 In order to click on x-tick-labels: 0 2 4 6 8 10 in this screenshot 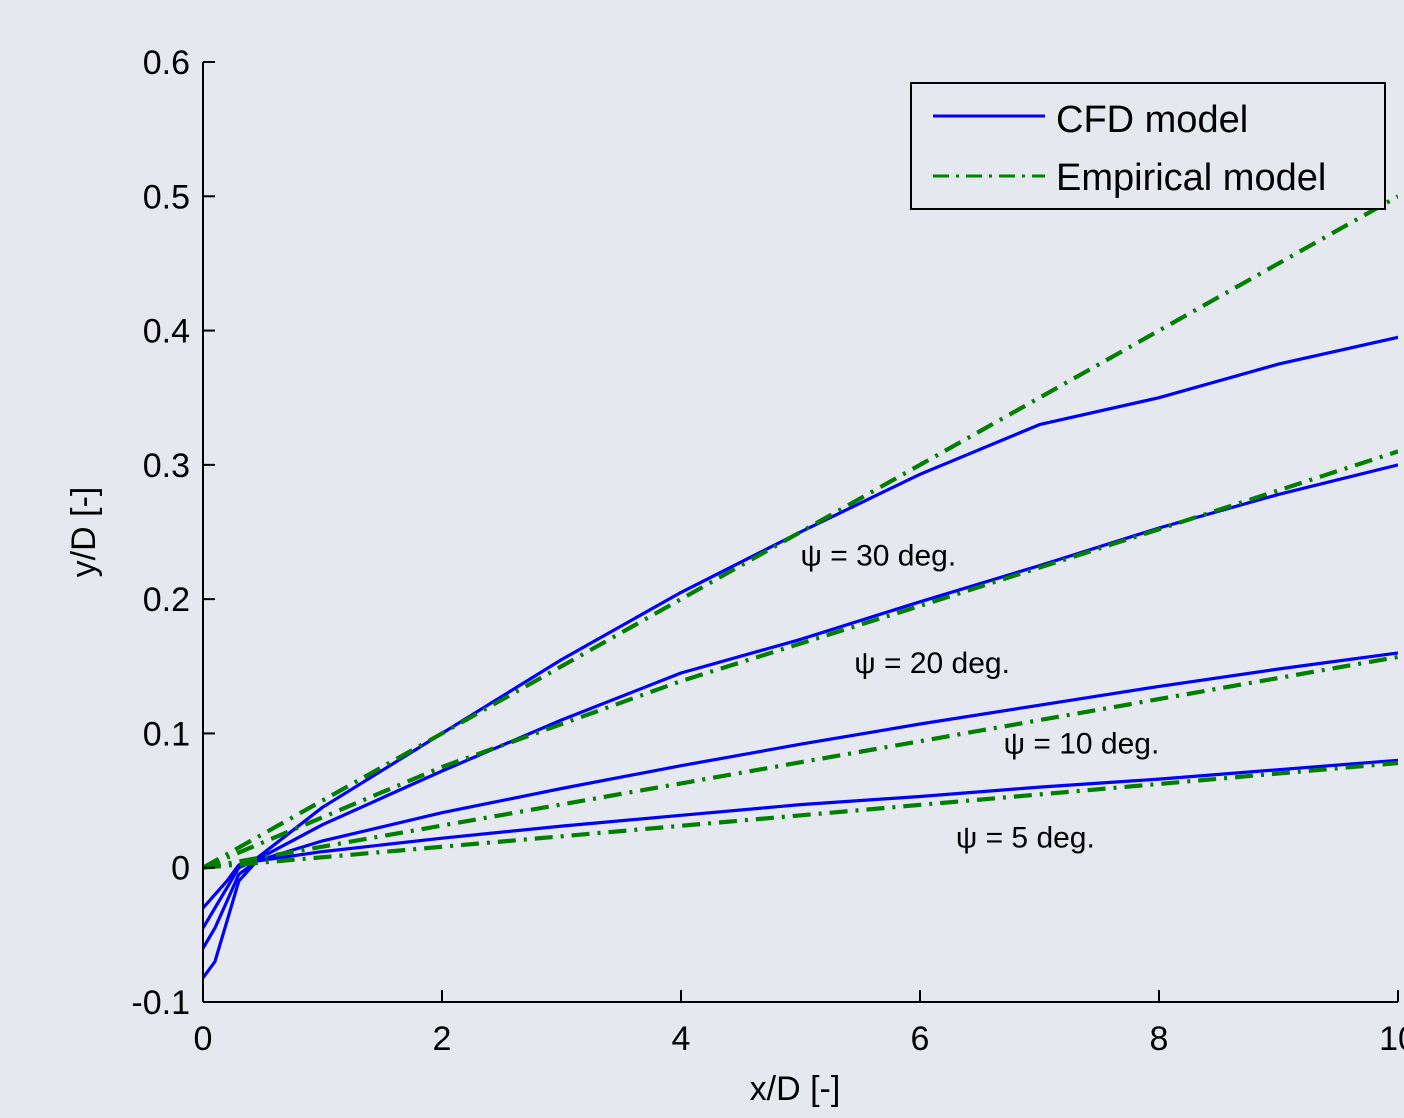, I will do `click(799, 1039)`.